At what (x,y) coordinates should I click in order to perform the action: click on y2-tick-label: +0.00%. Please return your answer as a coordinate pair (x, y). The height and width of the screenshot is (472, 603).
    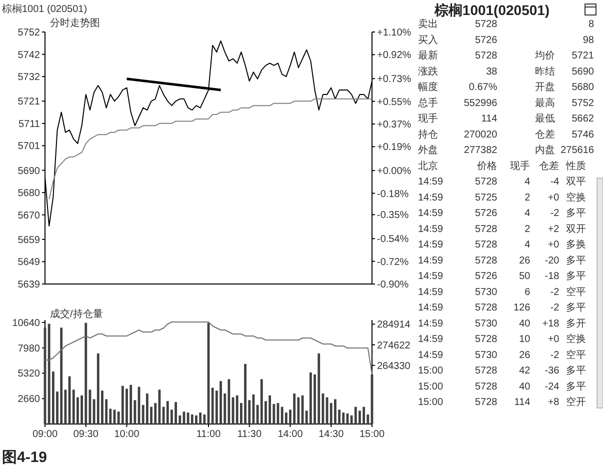
    Looking at the image, I should click on (394, 172).